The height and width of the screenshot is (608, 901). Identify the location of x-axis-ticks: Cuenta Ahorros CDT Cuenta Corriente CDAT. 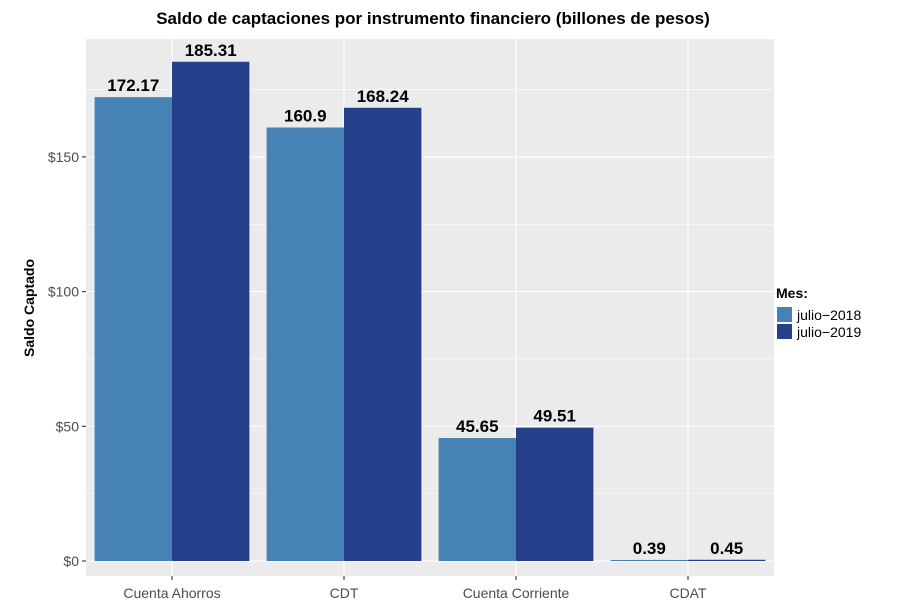
(415, 588).